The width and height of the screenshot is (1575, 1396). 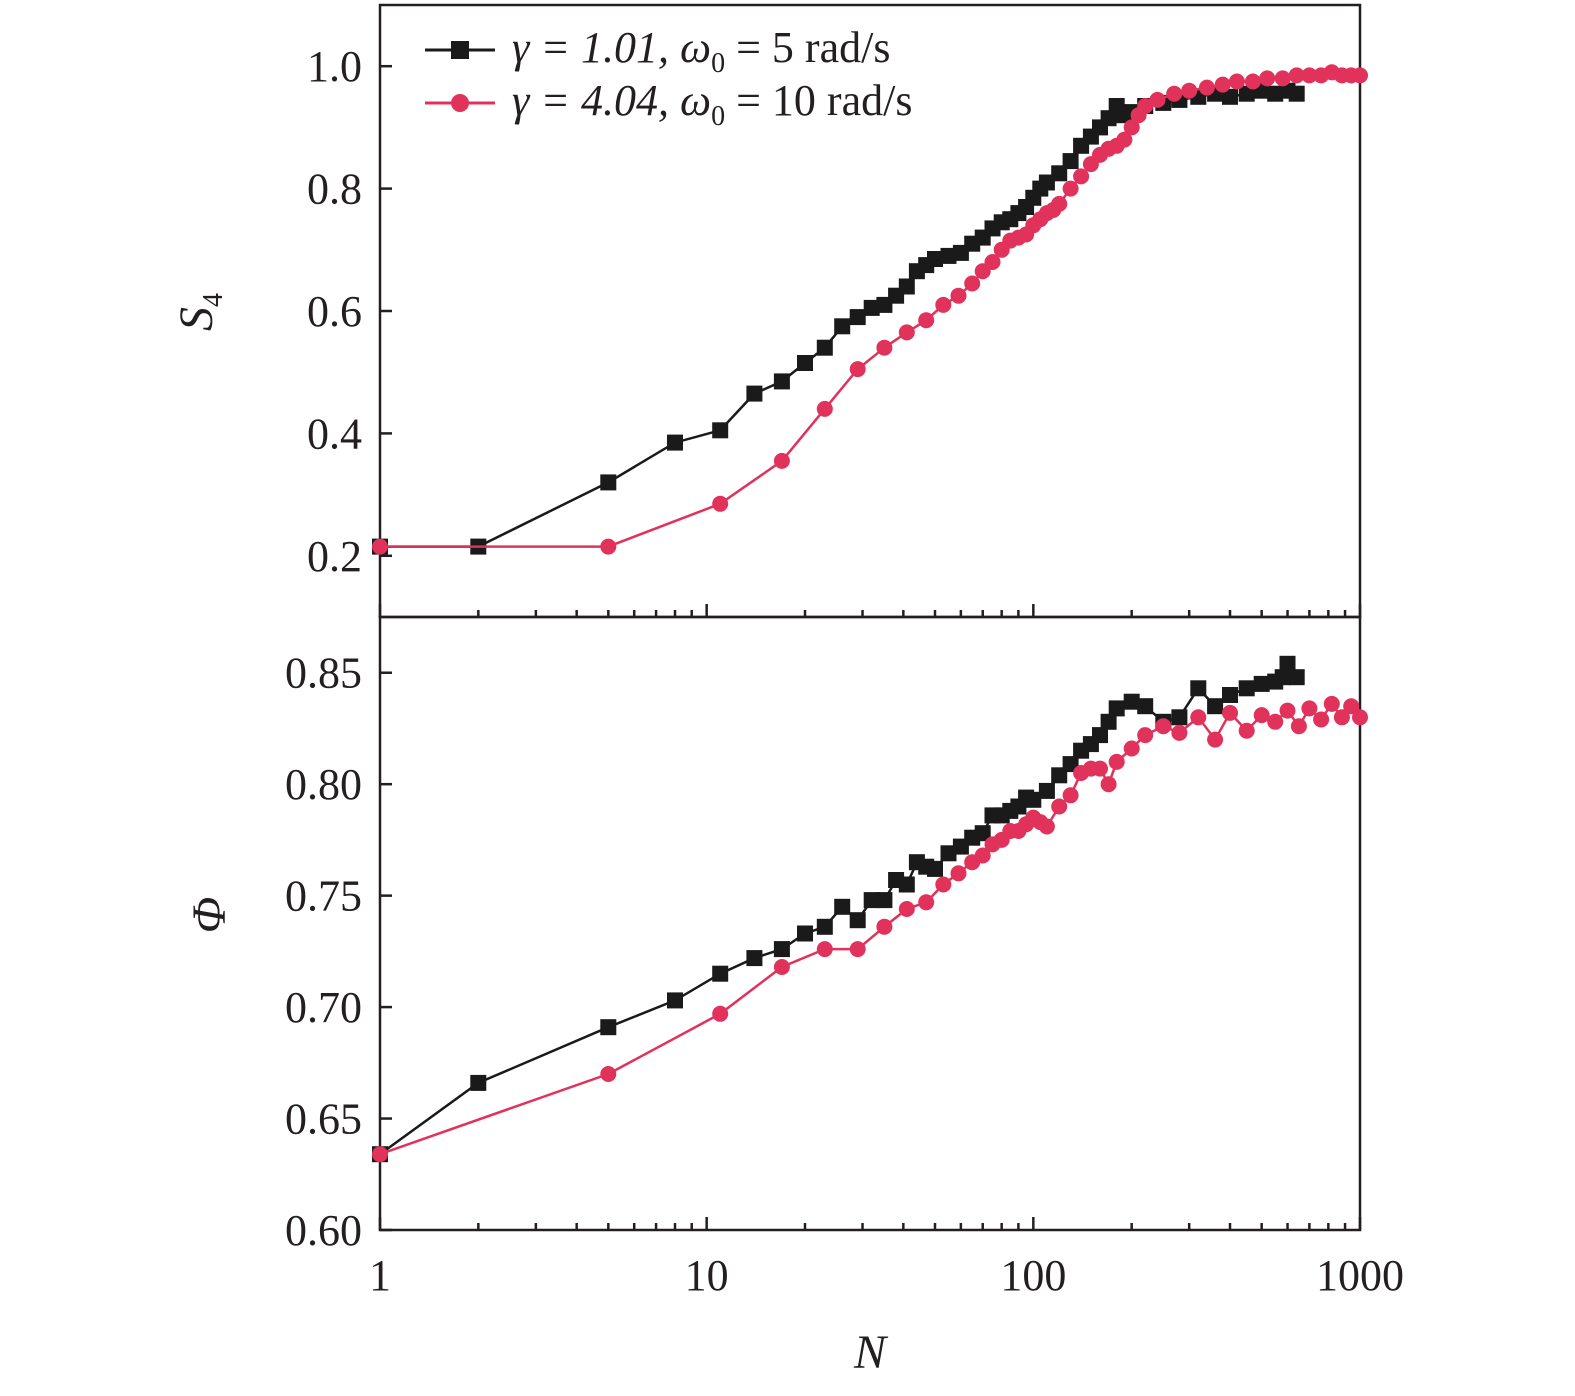 I want to click on legend-marker-square, so click(x=460, y=50).